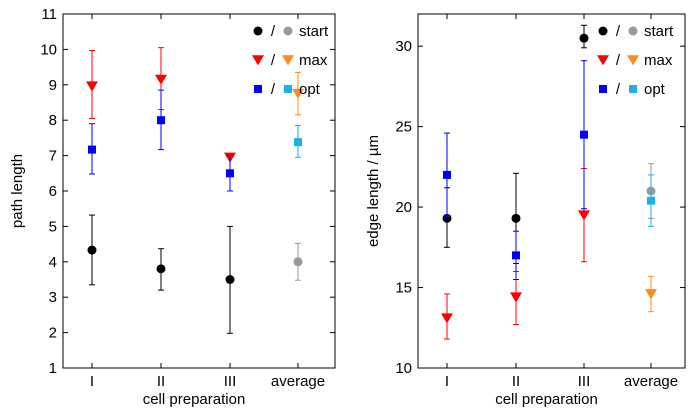 Image resolution: width=693 pixels, height=417 pixels. Describe the element at coordinates (53, 120) in the screenshot. I see `p1-ytick-label-7: 8` at that location.